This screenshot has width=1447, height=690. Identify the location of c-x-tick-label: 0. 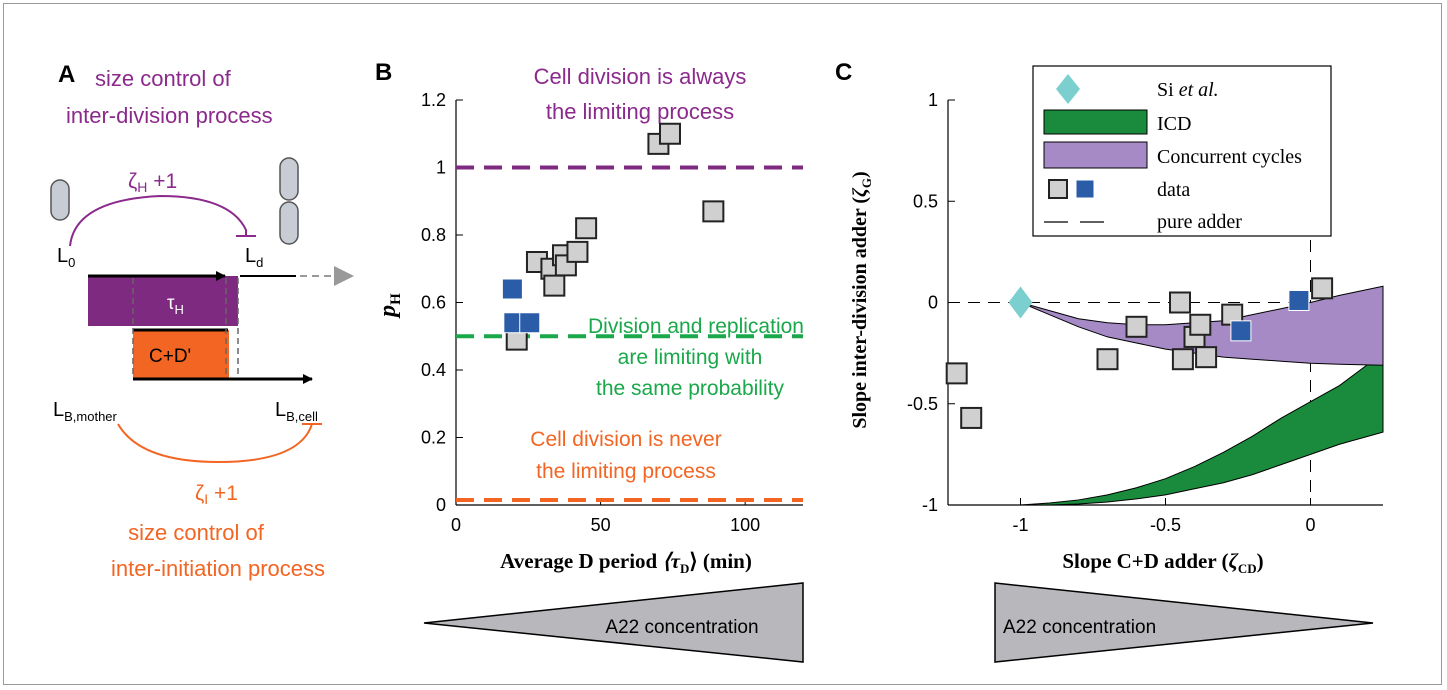
(1310, 525).